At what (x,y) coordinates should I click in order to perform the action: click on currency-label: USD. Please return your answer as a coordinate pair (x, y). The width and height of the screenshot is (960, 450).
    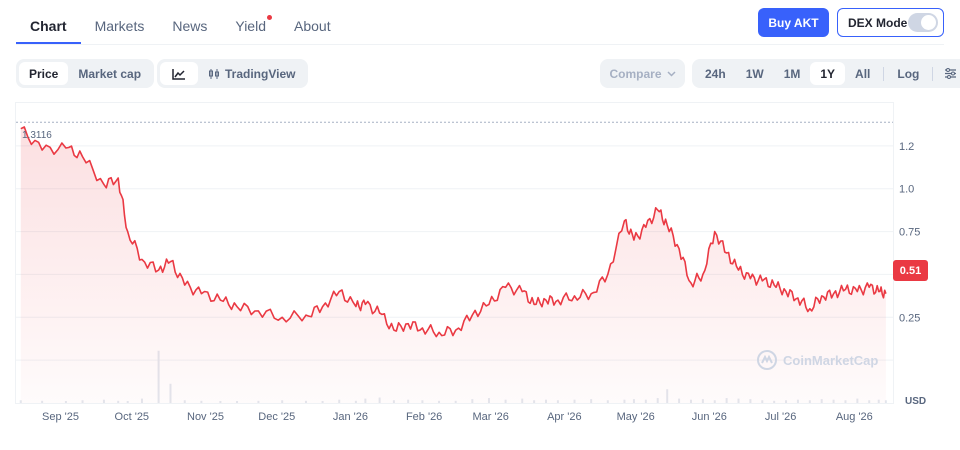
    Looking at the image, I should click on (916, 401).